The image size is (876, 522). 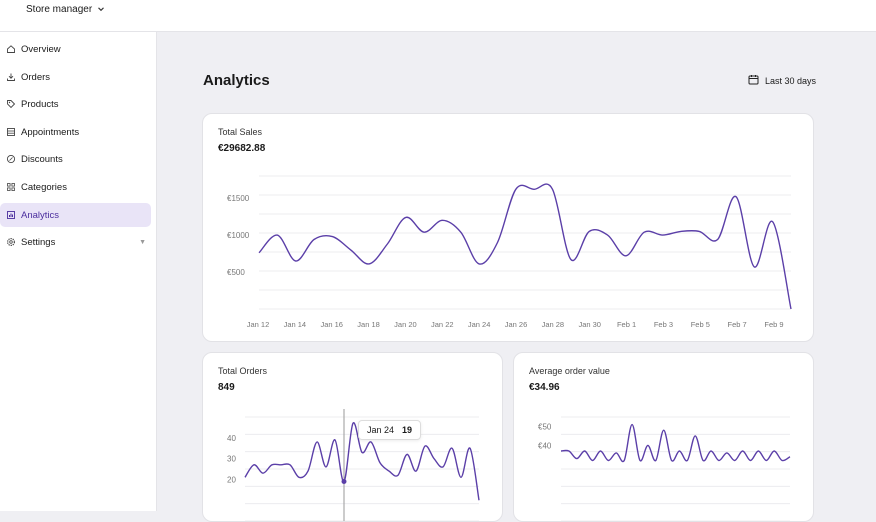 What do you see at coordinates (753, 80) in the screenshot?
I see `calendar-icon` at bounding box center [753, 80].